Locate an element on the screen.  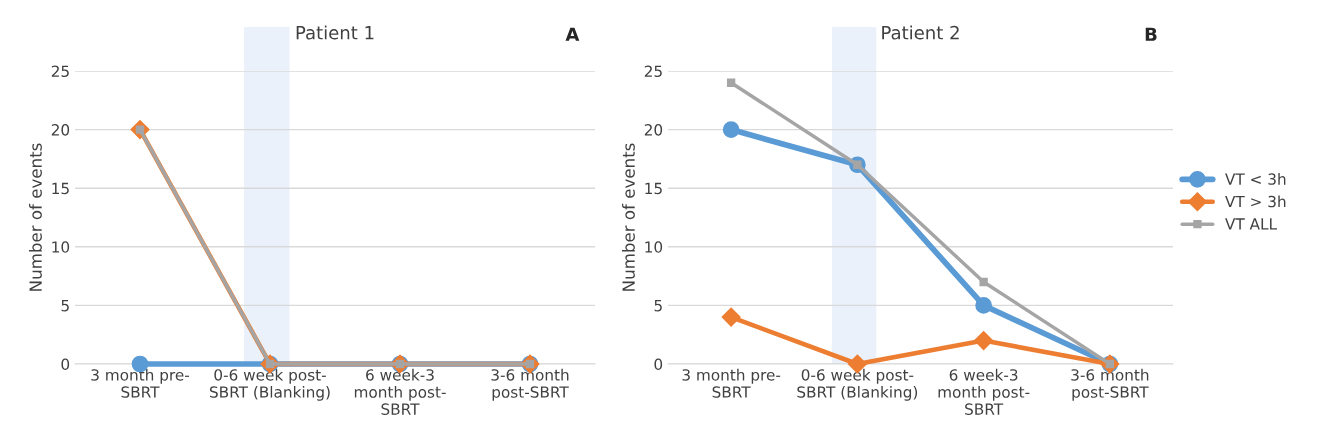
legend-label: VT > 3h is located at coordinates (1255, 201).